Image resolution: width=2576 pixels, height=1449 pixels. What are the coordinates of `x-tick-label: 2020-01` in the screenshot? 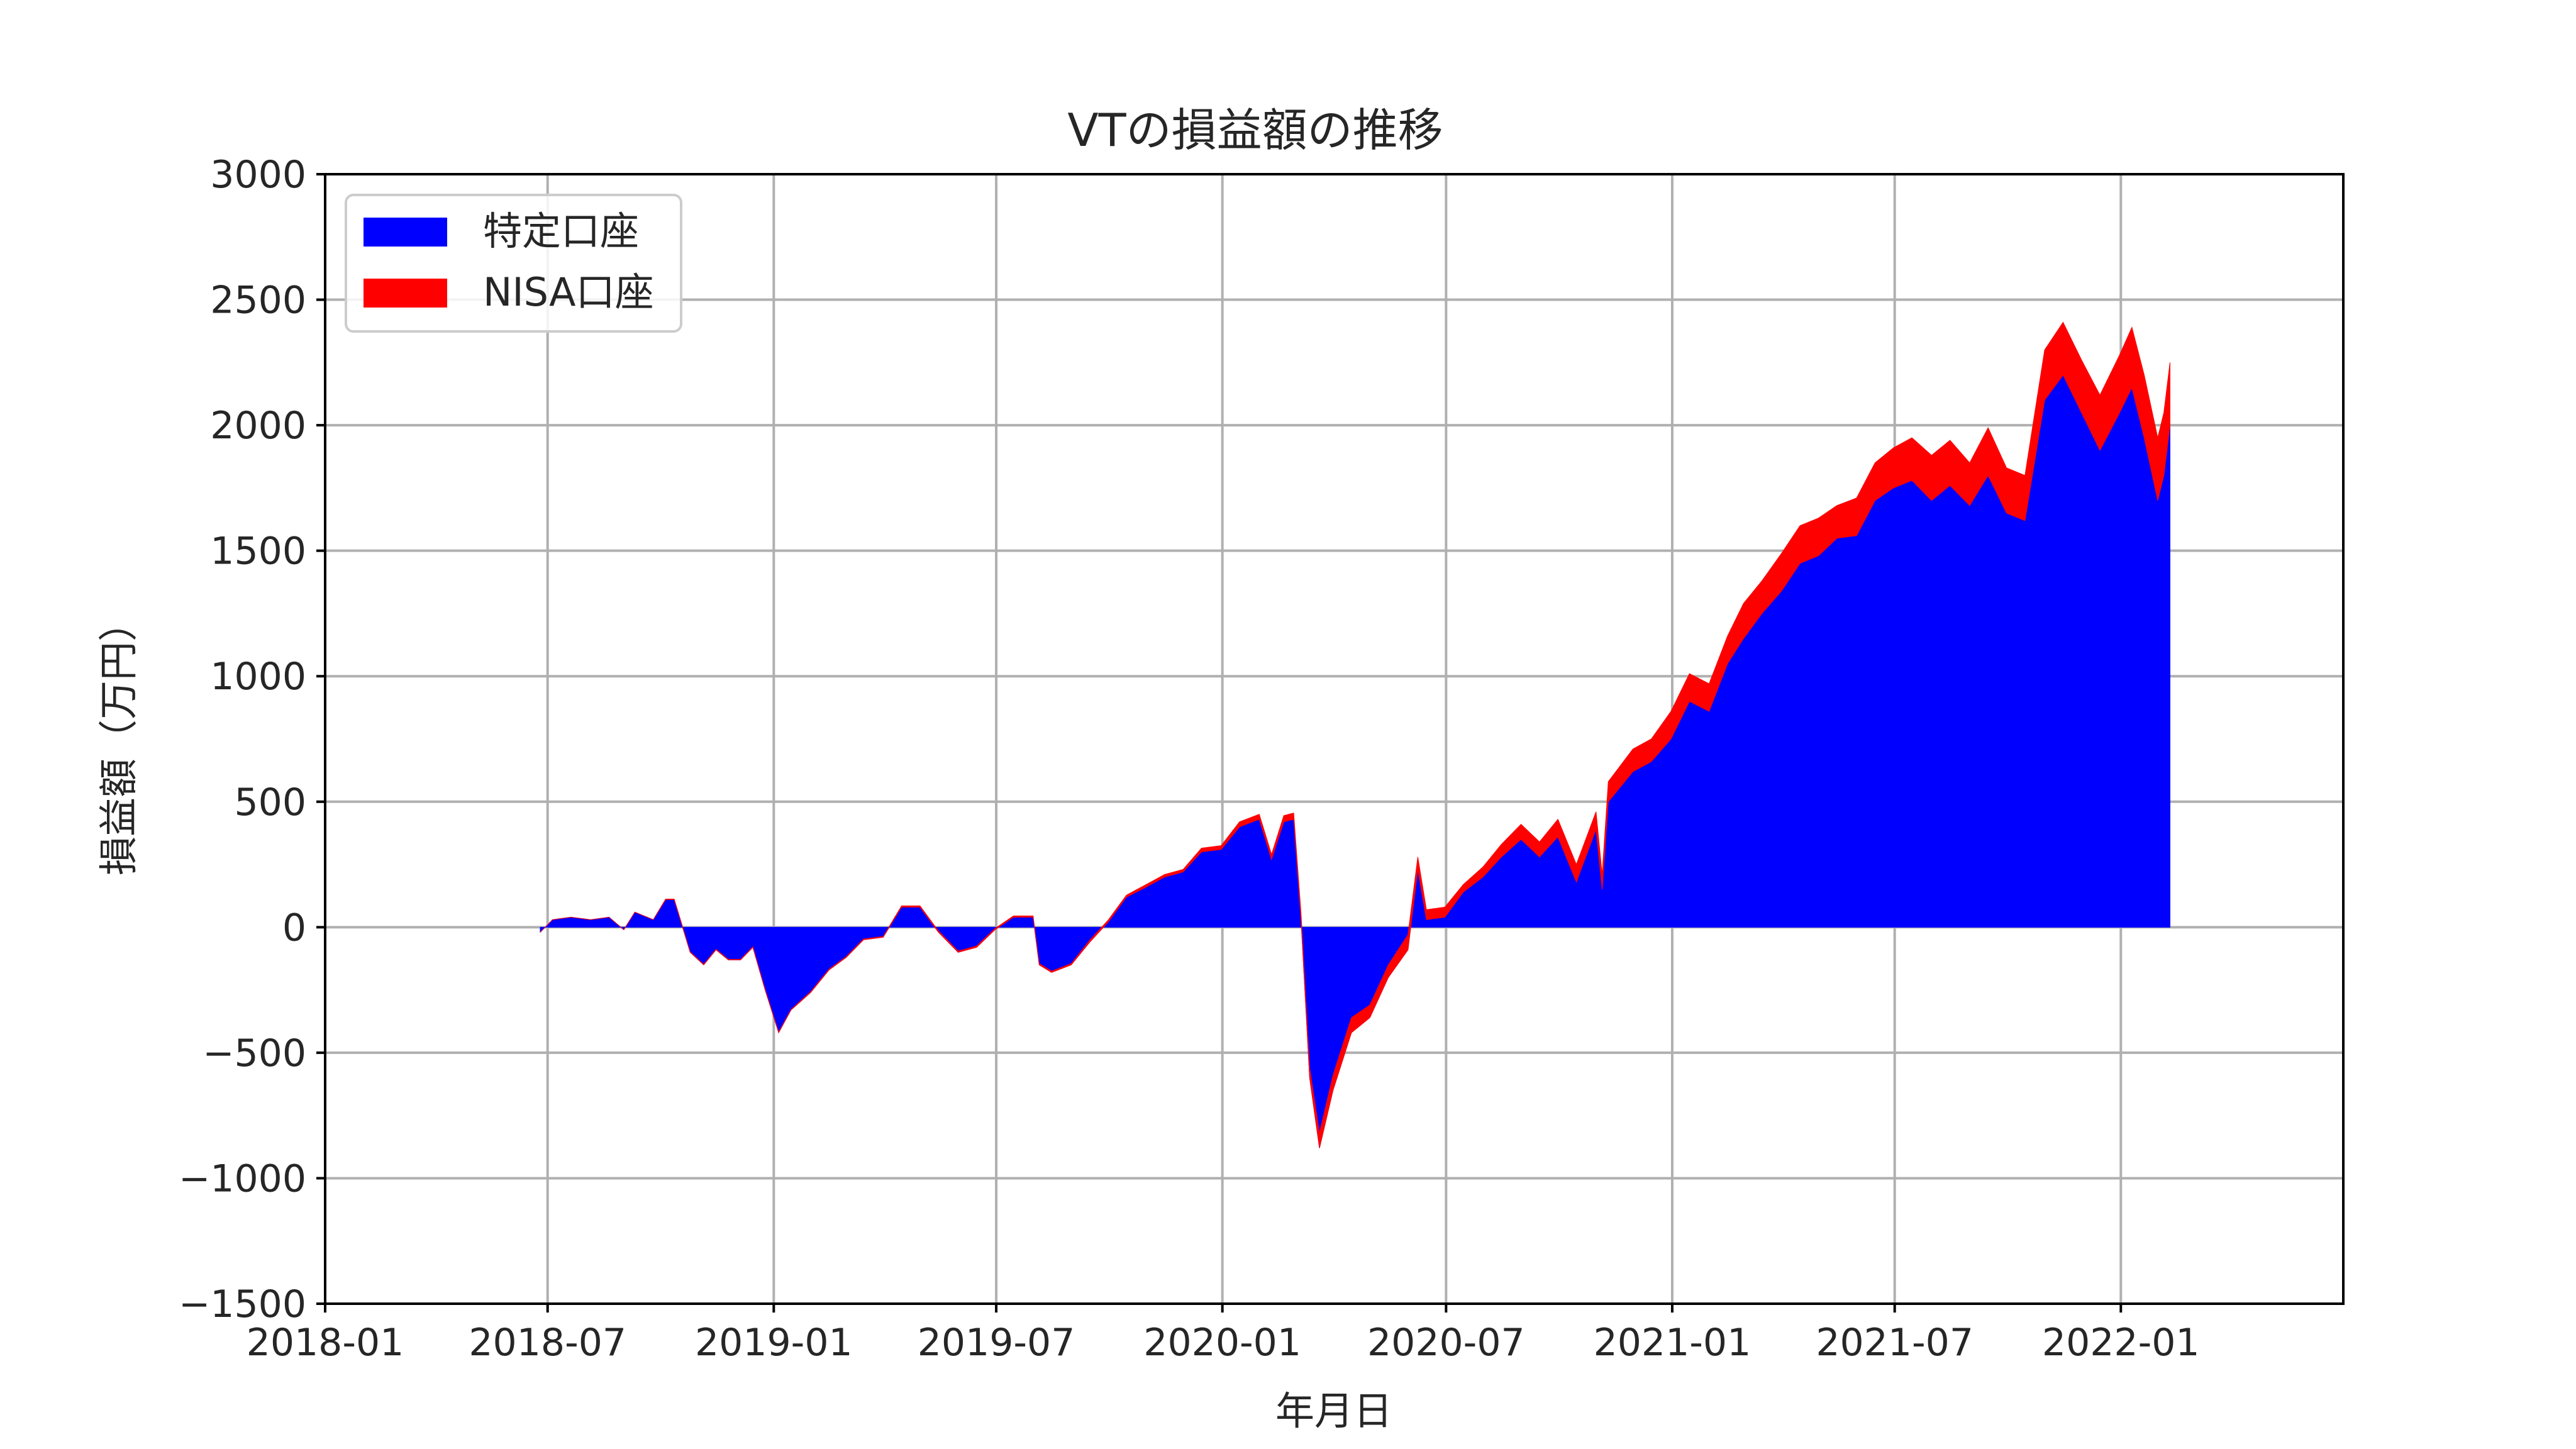 It's located at (1222, 1343).